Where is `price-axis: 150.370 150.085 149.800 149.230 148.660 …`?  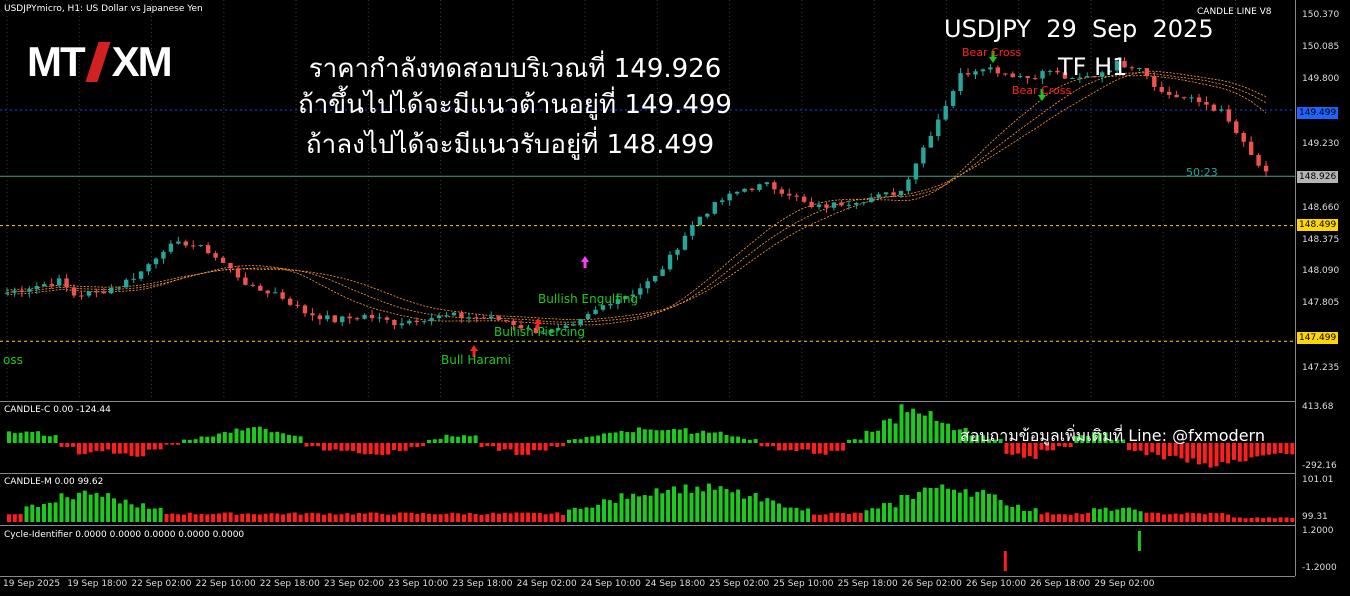 price-axis: 150.370 150.085 149.800 149.230 148.660 … is located at coordinates (1323, 199).